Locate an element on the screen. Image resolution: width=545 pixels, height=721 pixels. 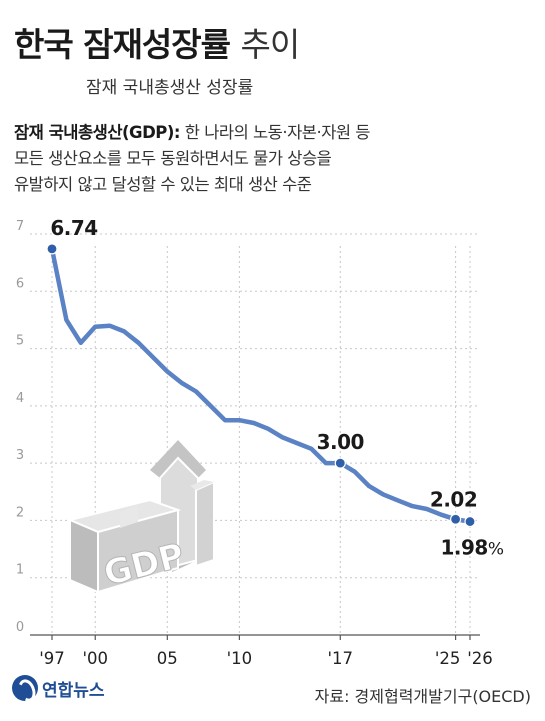
y-tick-label: 4 is located at coordinates (20, 398).